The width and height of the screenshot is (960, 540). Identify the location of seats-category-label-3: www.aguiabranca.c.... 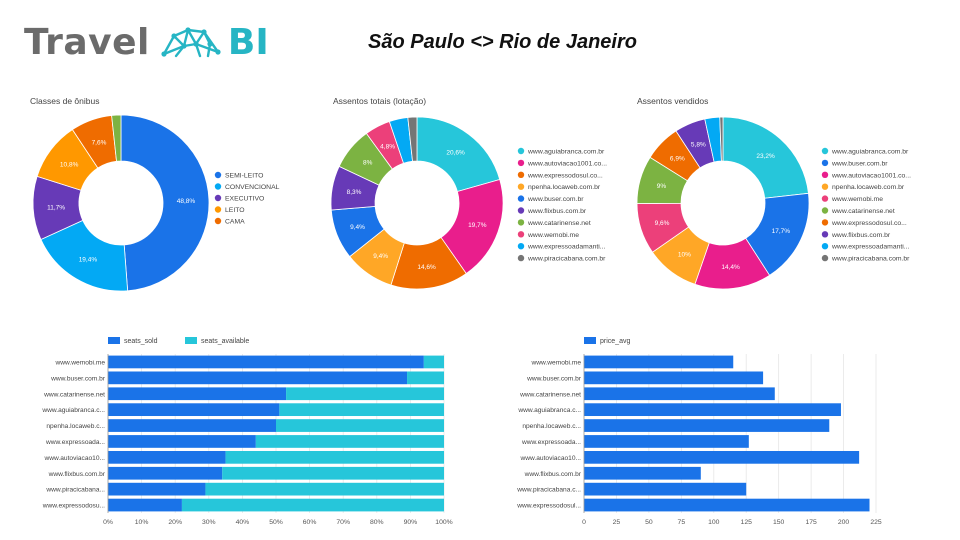
(73, 410).